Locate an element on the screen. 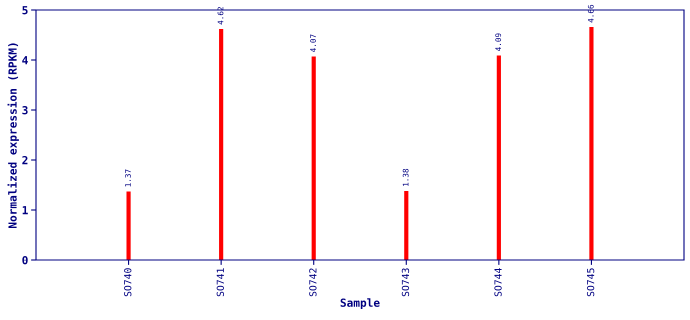 This screenshot has height=320, width=690. x-tick-label: SO742 is located at coordinates (313, 282).